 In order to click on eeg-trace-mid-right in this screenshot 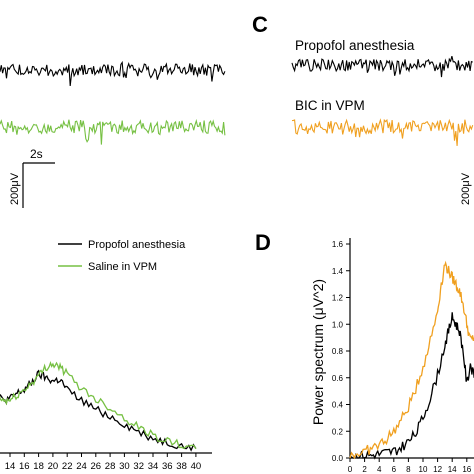, I will do `click(382, 132)`.